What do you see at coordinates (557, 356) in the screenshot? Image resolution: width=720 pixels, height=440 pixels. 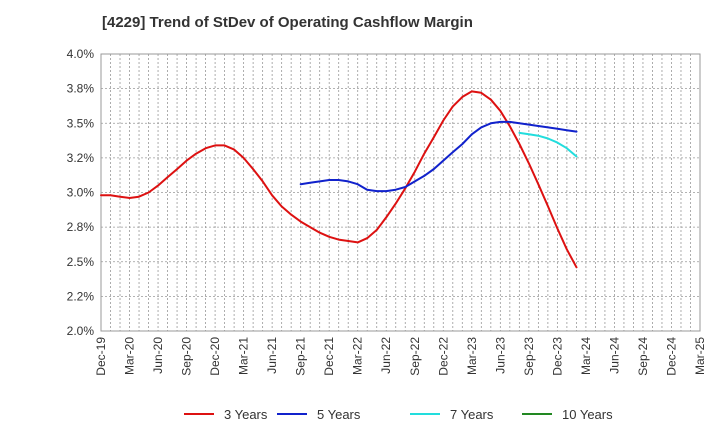 I see `x-tick-label: Dec-23` at bounding box center [557, 356].